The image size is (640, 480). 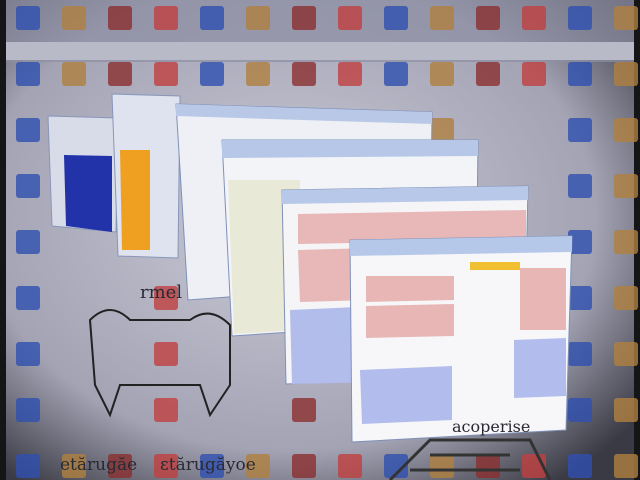 I want to click on sketch, so click(x=159, y=363).